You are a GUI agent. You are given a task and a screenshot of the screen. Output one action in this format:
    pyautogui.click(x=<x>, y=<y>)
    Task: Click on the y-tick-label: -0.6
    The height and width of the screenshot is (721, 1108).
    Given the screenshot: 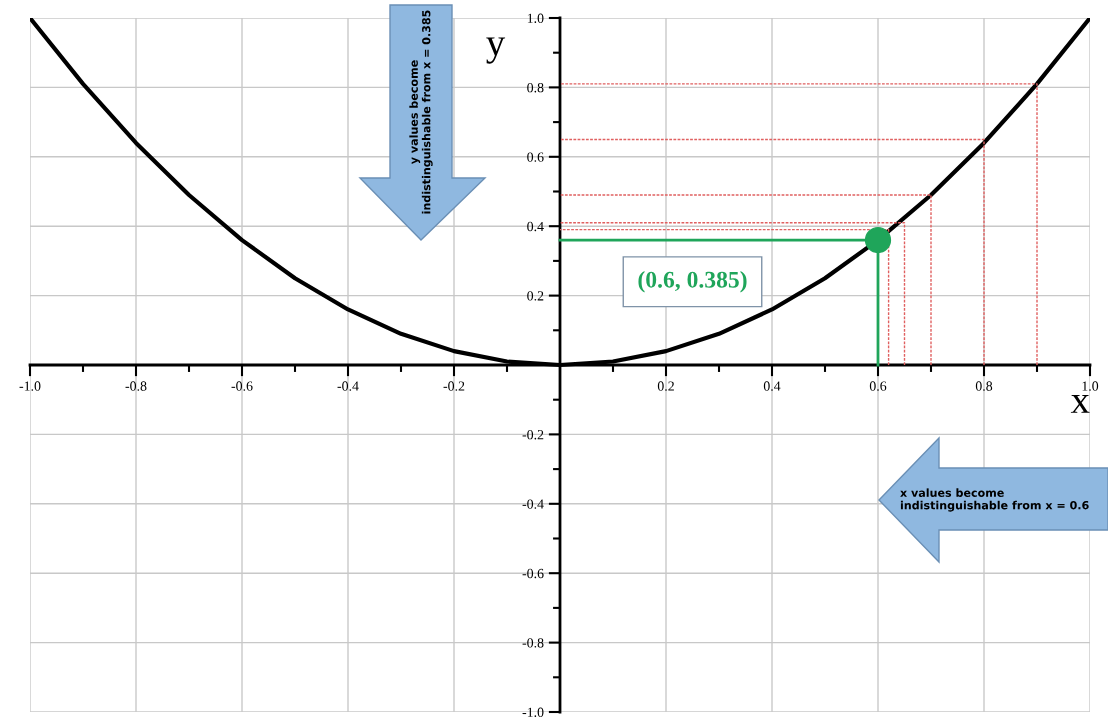 What is the action you would take?
    pyautogui.click(x=533, y=573)
    